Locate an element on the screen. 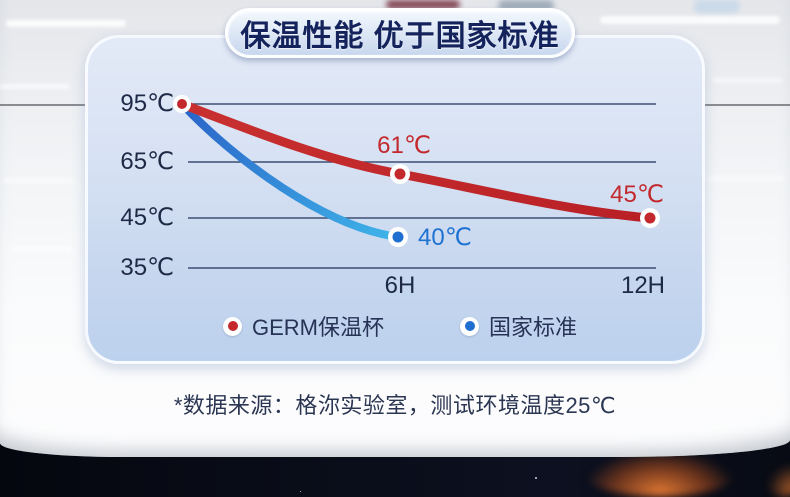  y-tick-45: 45℃ is located at coordinates (147, 217).